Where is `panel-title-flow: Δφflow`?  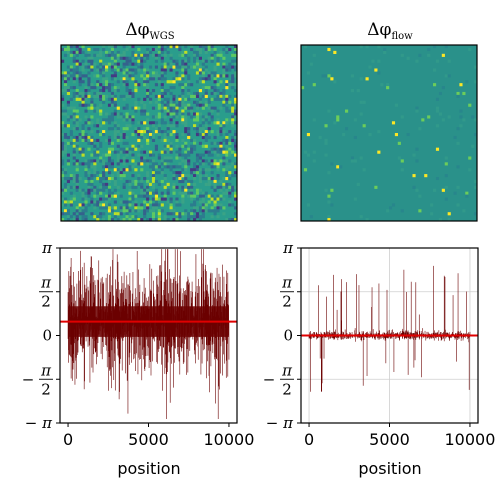
panel-title-flow: Δφflow is located at coordinates (390, 31).